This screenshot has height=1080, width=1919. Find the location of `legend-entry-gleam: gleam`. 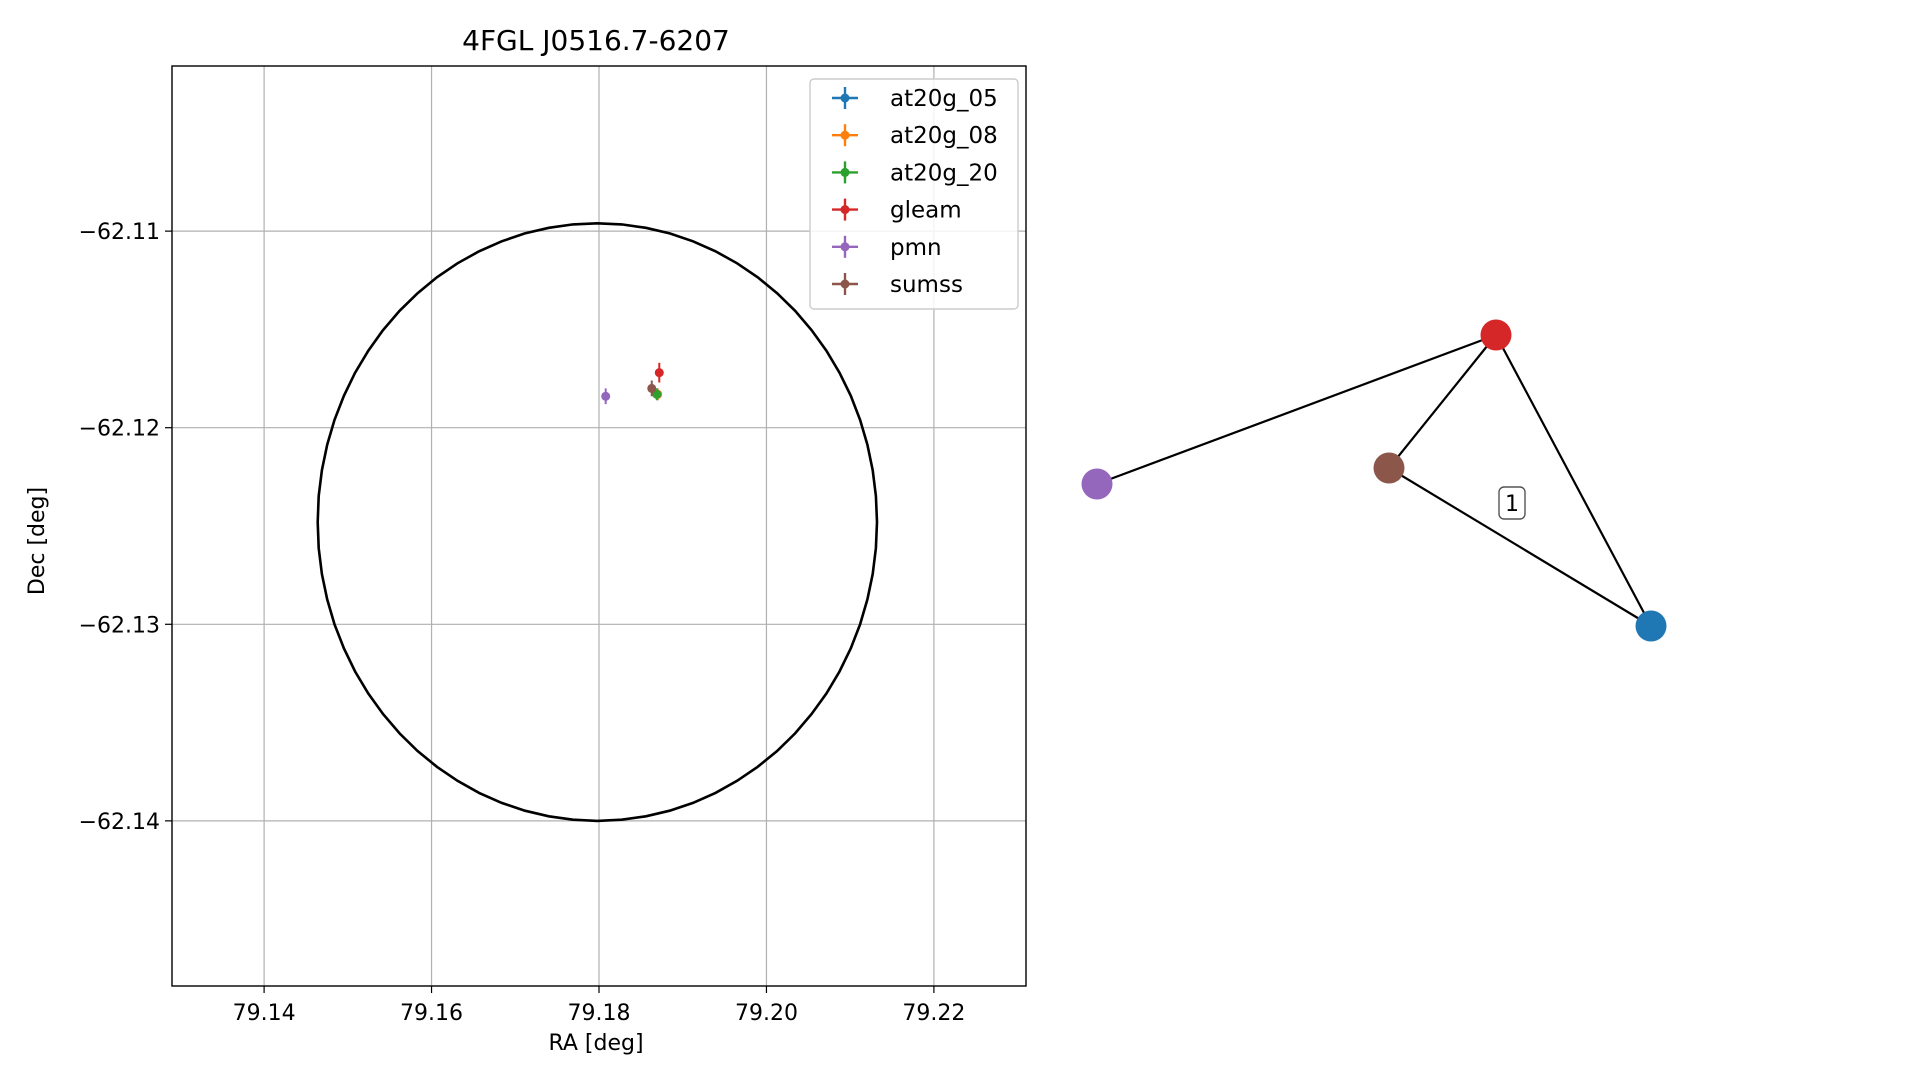

legend-entry-gleam: gleam is located at coordinates (897, 211).